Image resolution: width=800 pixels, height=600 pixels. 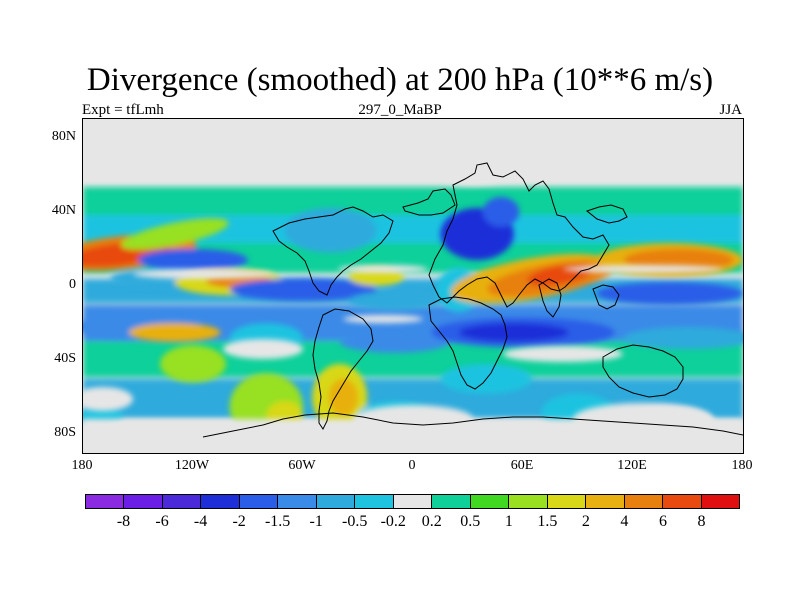 What do you see at coordinates (123, 110) in the screenshot?
I see `experiment-label: Expt = tfLmh` at bounding box center [123, 110].